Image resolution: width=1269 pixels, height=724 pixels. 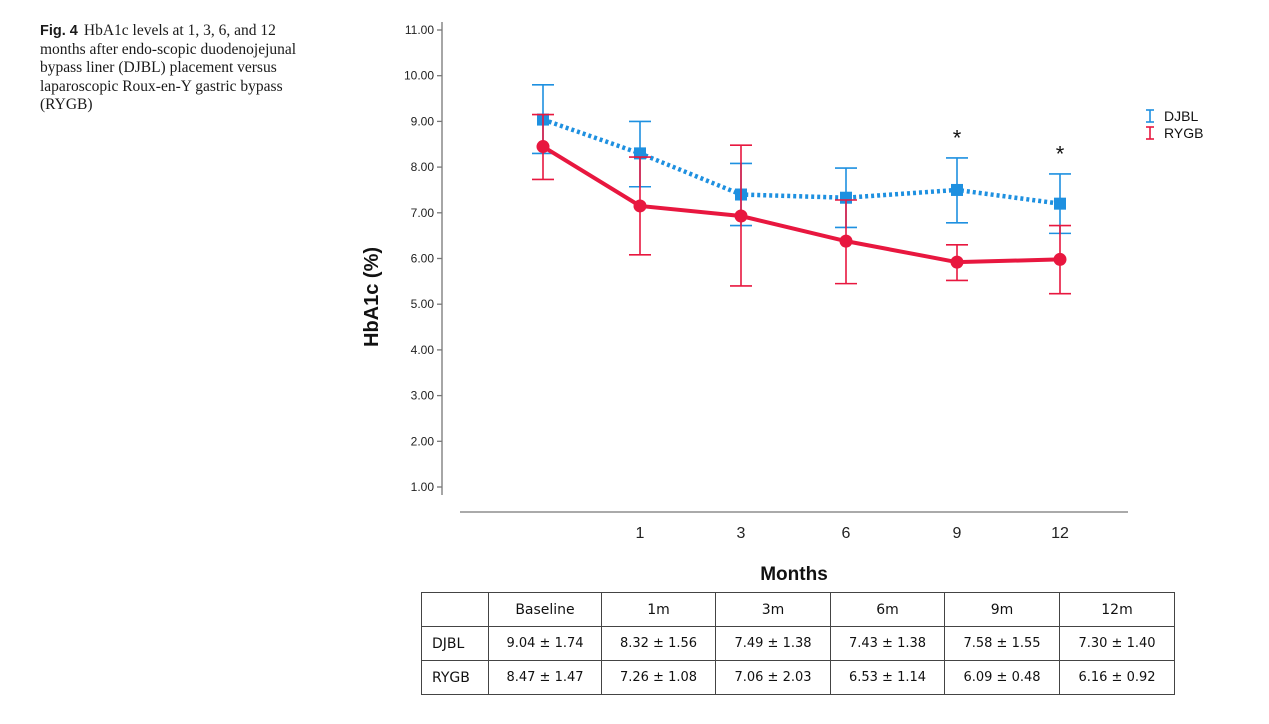 What do you see at coordinates (1002, 677) in the screenshot?
I see `table-cell: 6.09 ± 0.48` at bounding box center [1002, 677].